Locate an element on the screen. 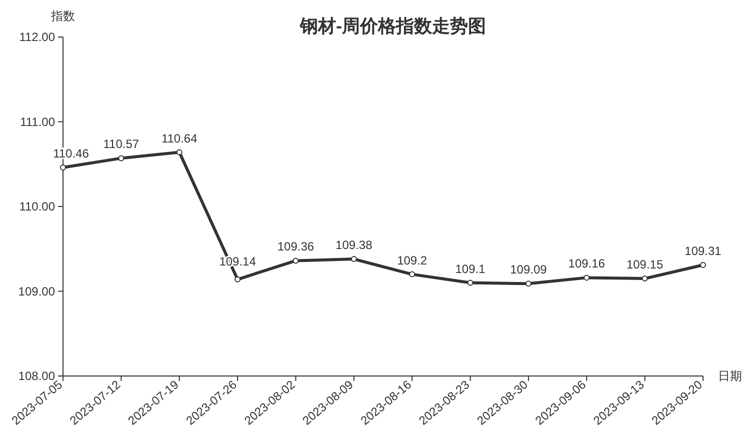 This screenshot has height=427, width=752. data-label: 110.64 is located at coordinates (179, 138).